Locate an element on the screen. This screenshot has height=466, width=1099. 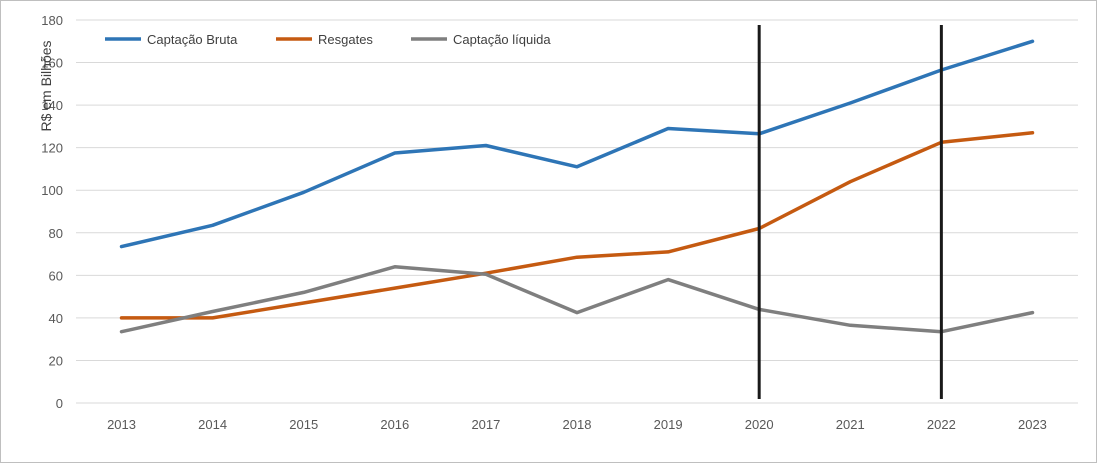
x-tick-label: 2021 is located at coordinates (850, 424).